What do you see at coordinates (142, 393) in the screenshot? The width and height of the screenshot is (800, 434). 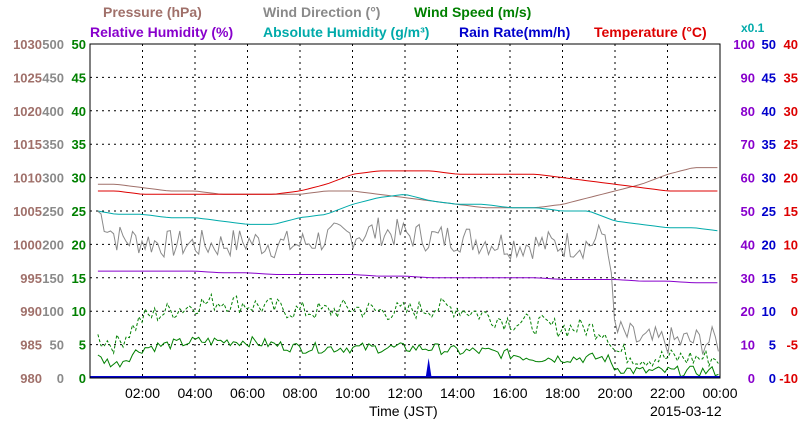 I see `x-tick-label: 02:00` at bounding box center [142, 393].